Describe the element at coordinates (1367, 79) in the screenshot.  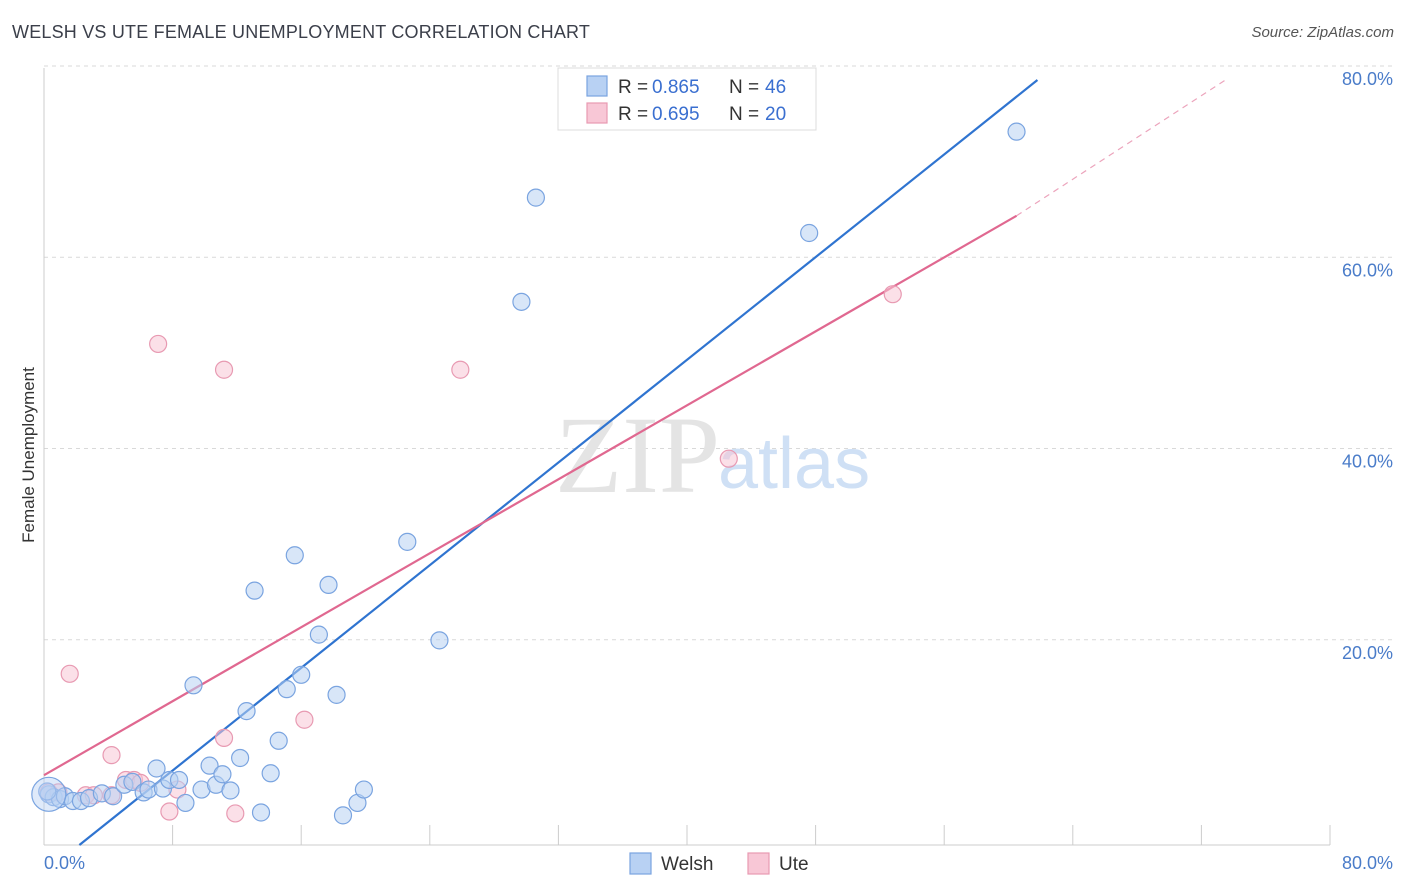
I see `y-tick-label: 80.0%` at that location.